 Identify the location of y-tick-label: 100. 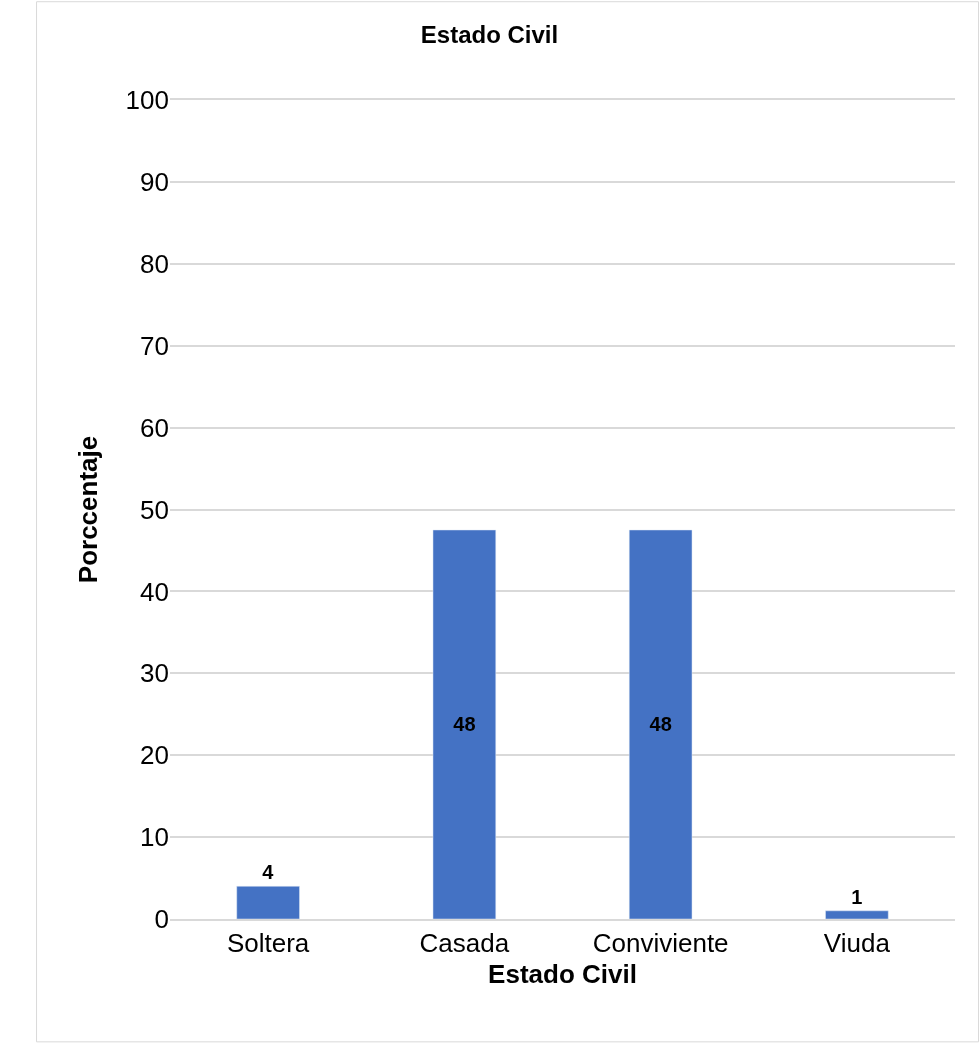
(147, 100).